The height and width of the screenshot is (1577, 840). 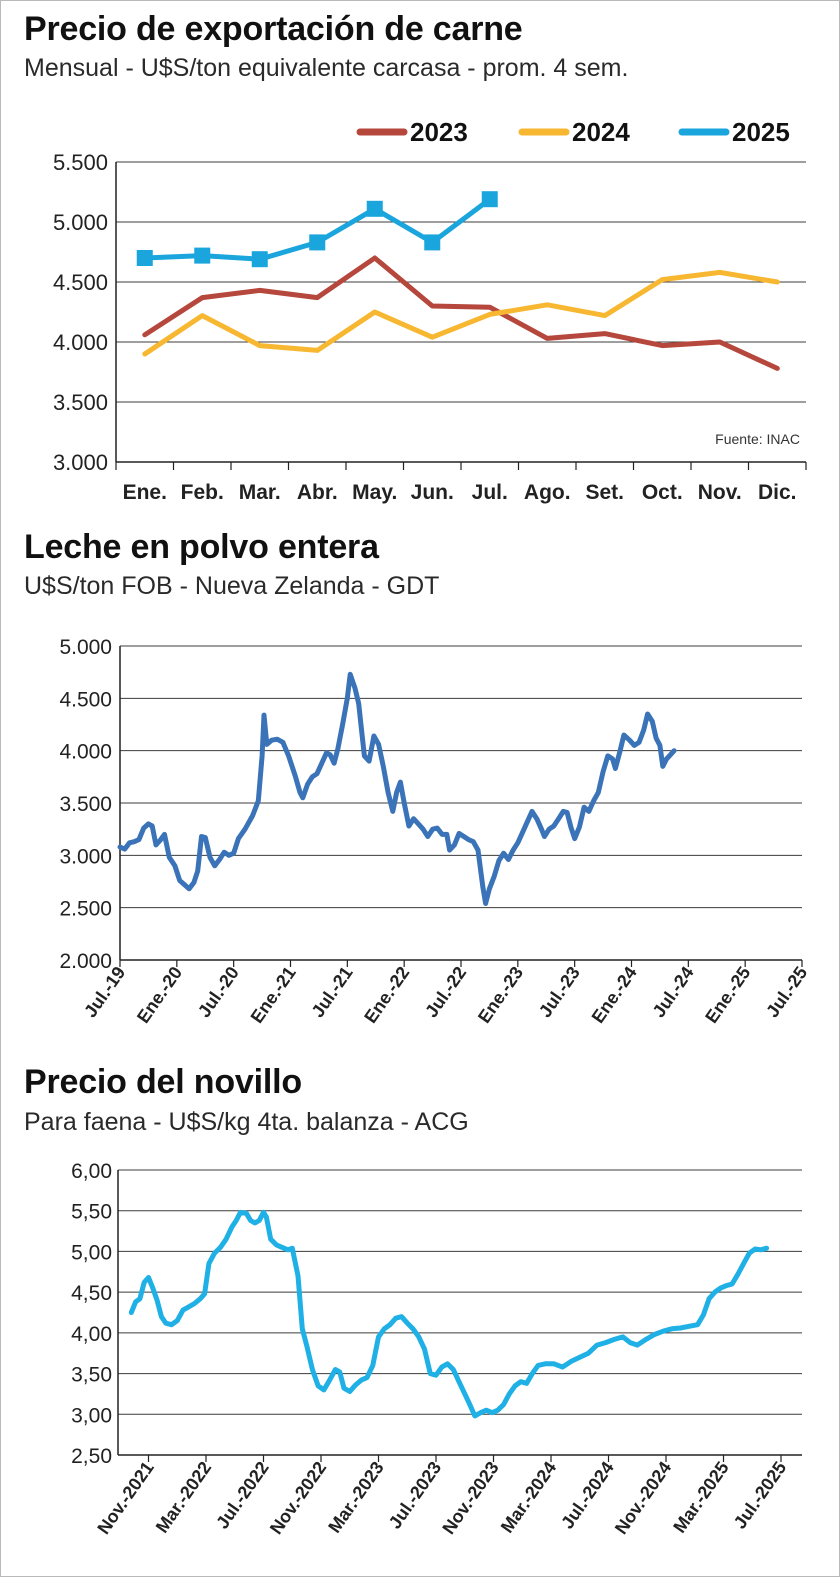 What do you see at coordinates (91, 1212) in the screenshot?
I see `y-tick-label: 5,50` at bounding box center [91, 1212].